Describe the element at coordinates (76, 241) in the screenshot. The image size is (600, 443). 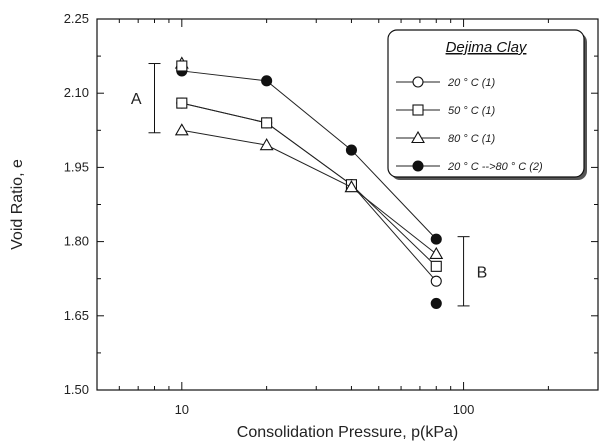
I see `y-tick-label: 1.80` at that location.